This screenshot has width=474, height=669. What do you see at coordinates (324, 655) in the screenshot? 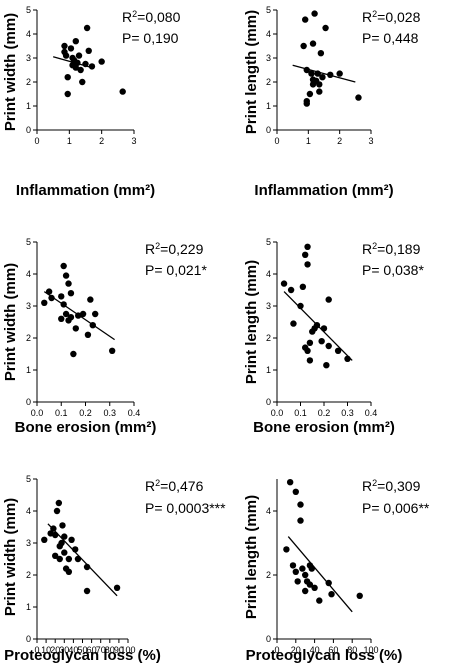
I see `x-axis-label: Proteoglycan loss (%)` at bounding box center [324, 655].